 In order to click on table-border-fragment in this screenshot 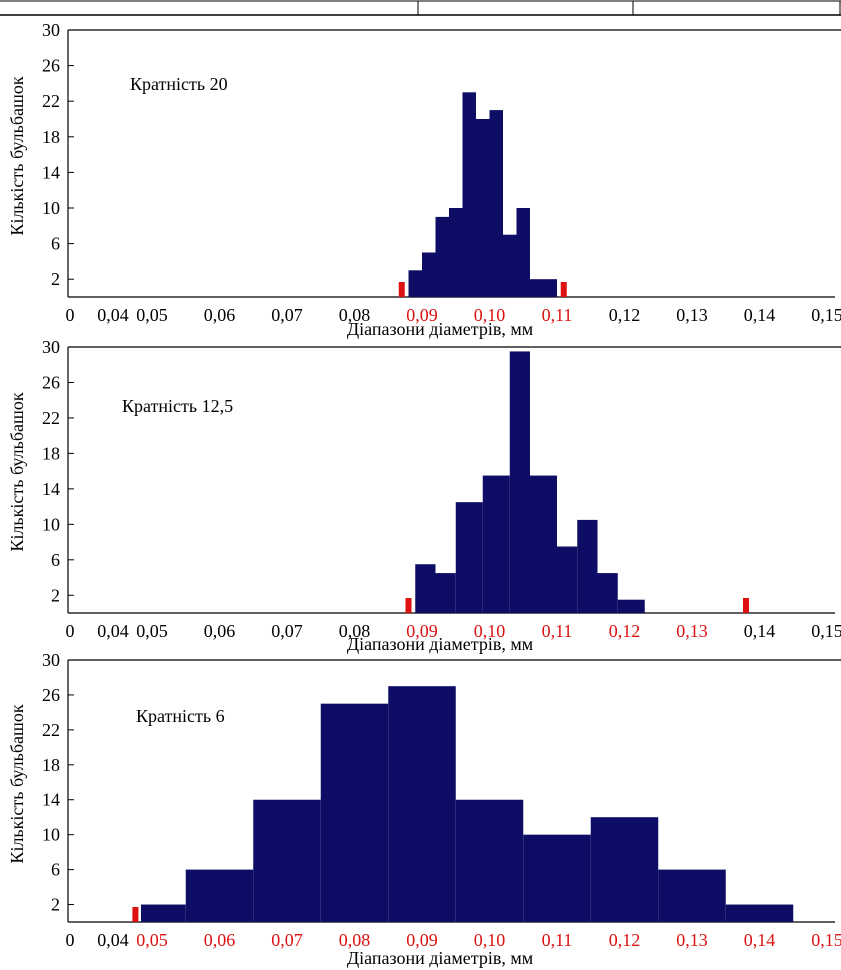, I will do `click(420, 8)`.